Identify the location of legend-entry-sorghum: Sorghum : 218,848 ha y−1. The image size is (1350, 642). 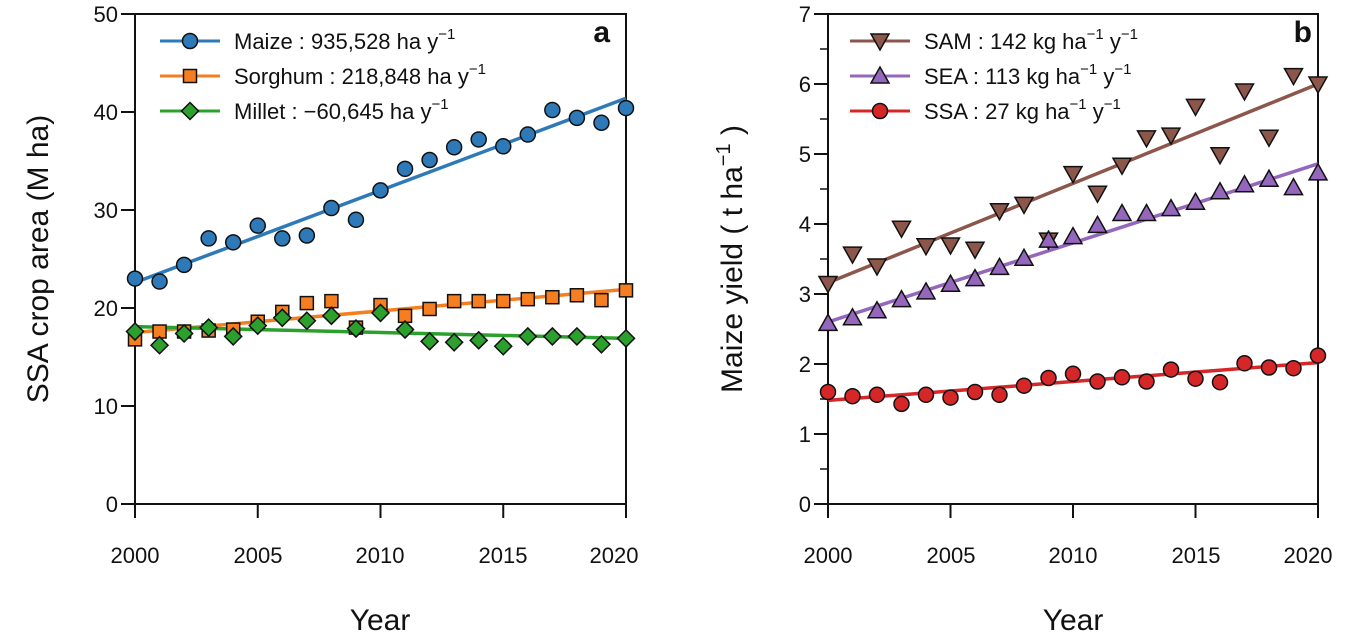
(323, 75).